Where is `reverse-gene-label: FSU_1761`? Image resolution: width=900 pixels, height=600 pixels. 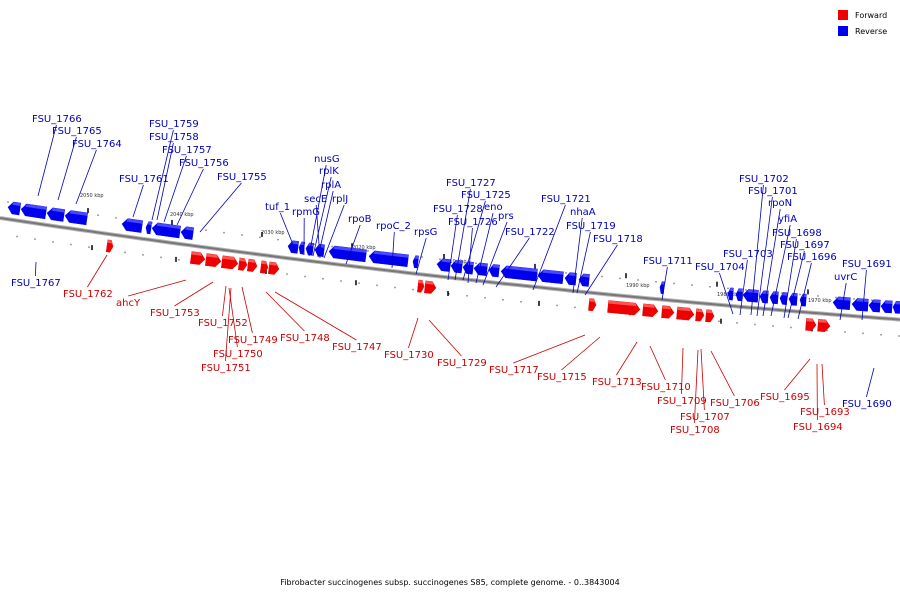 reverse-gene-label: FSU_1761 is located at coordinates (144, 179).